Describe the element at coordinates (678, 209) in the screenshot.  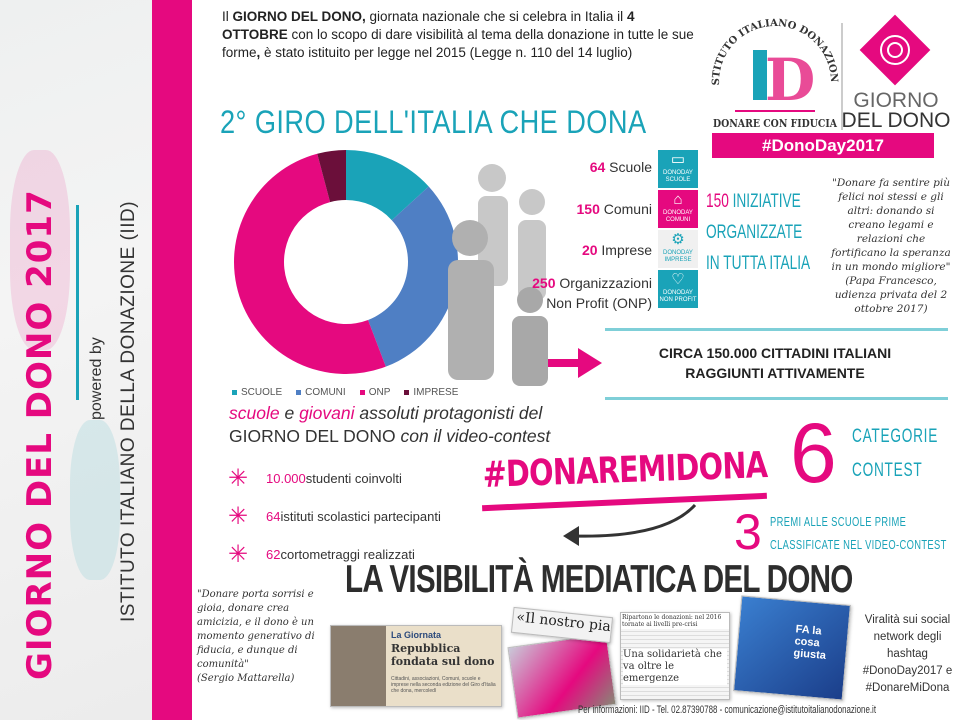
I see `tile-comuni: ⌂ DONODAY COMUNI` at that location.